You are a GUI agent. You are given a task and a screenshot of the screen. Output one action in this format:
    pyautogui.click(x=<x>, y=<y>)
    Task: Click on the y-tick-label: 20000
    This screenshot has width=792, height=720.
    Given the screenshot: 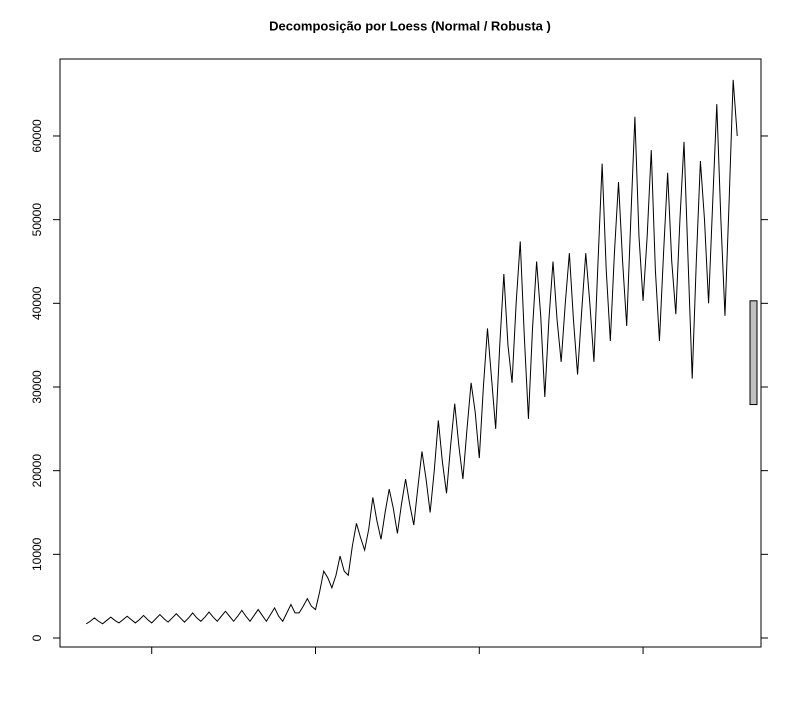 What is the action you would take?
    pyautogui.click(x=37, y=471)
    